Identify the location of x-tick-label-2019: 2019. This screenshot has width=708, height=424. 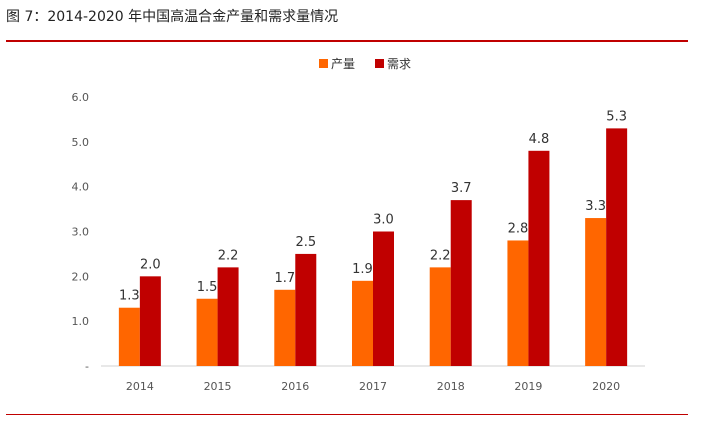
(528, 386).